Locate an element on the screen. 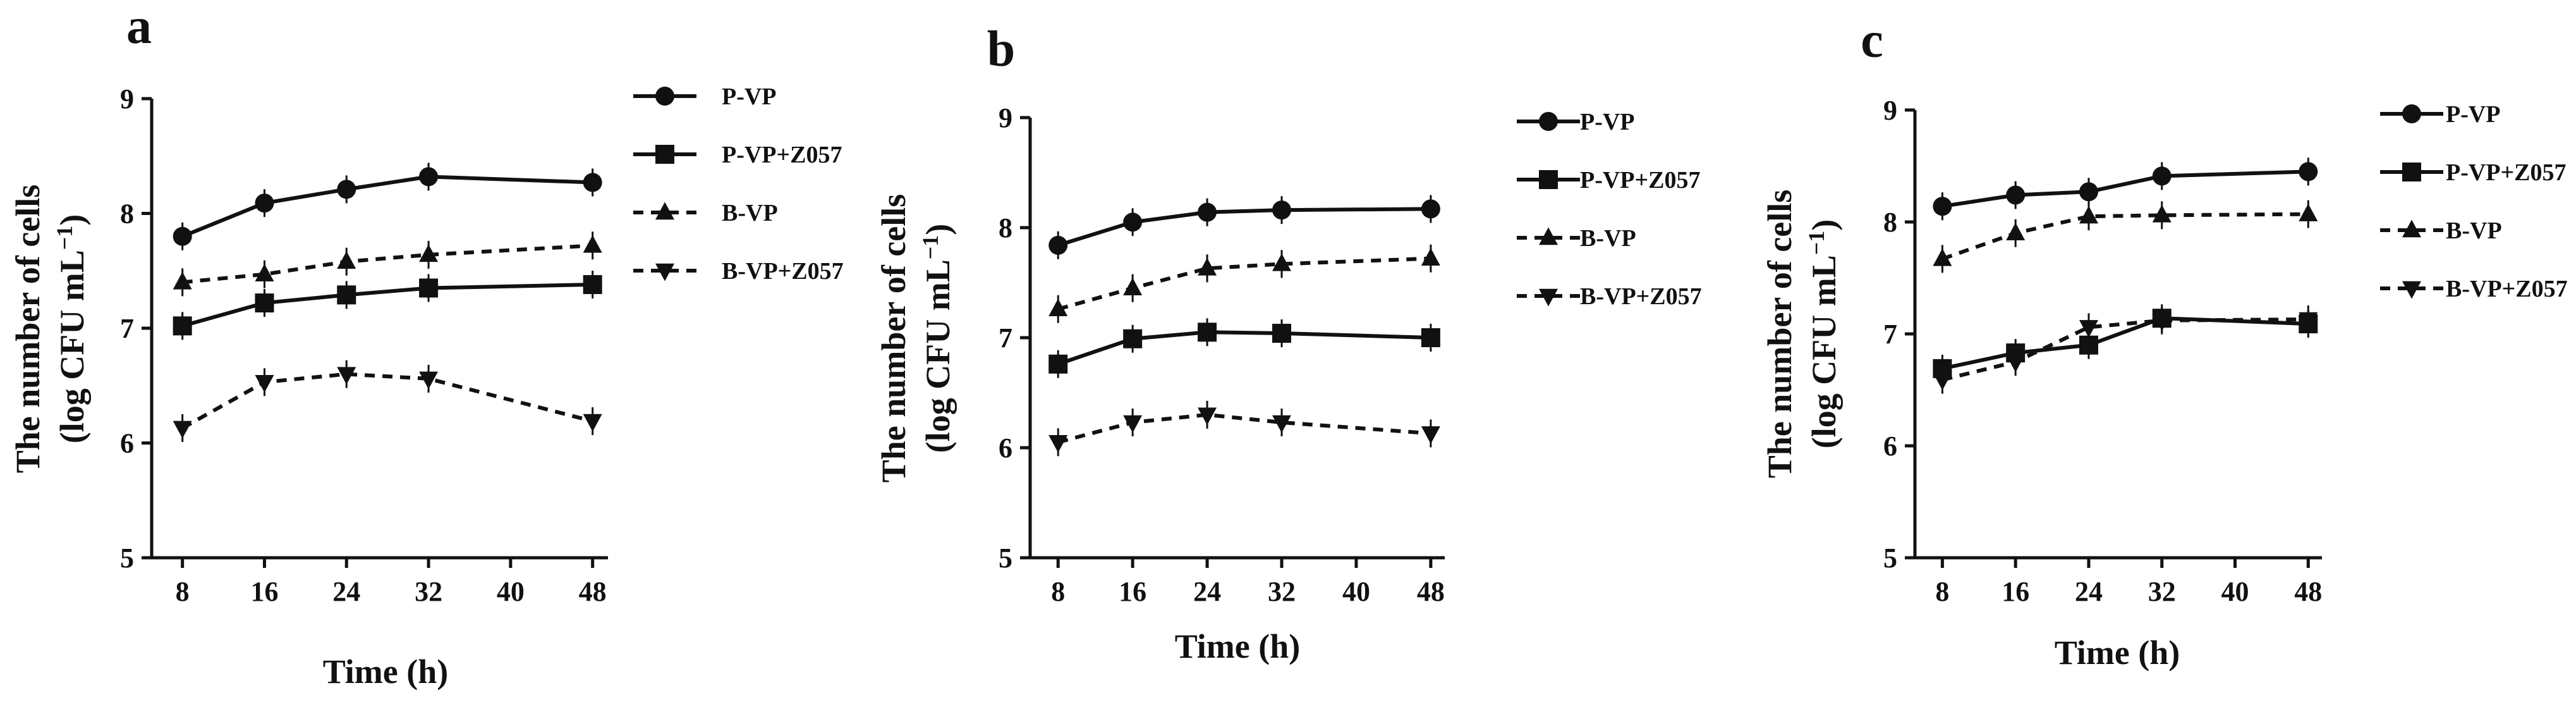  legend-item: B-VP is located at coordinates (705, 213).